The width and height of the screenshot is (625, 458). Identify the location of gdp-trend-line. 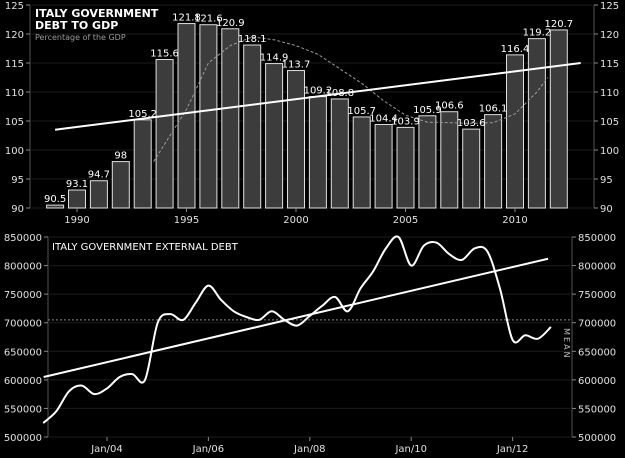
(317, 96).